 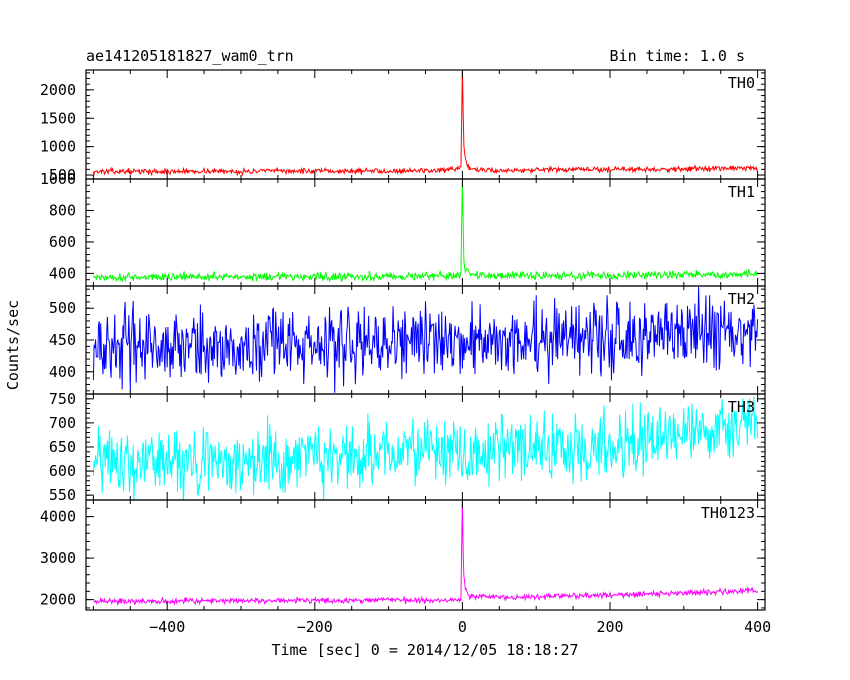 What do you see at coordinates (58, 118) in the screenshot?
I see `y-tick-label: 1500` at bounding box center [58, 118].